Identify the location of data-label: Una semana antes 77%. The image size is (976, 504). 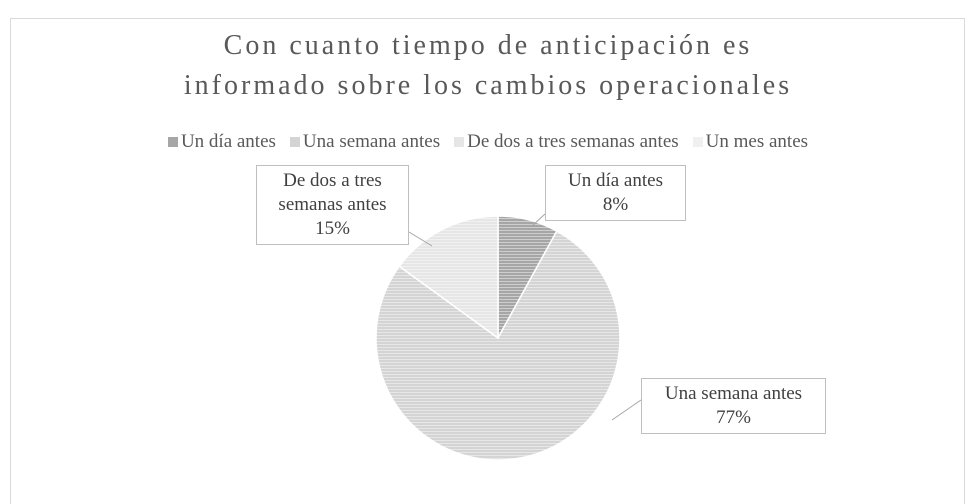
(733, 406).